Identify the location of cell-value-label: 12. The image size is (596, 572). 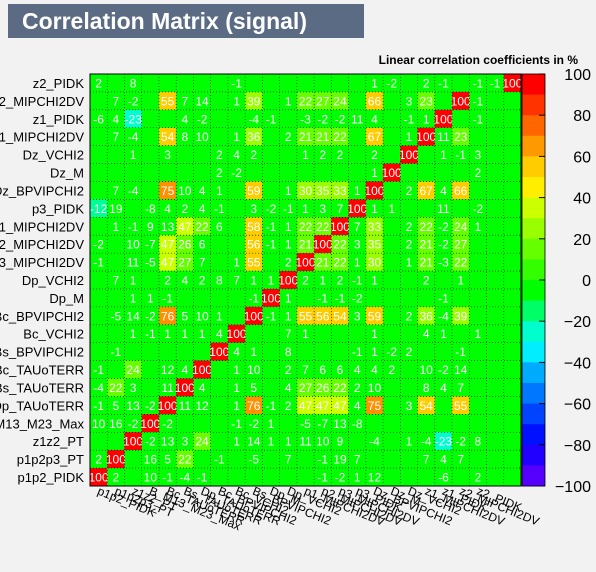
(375, 478).